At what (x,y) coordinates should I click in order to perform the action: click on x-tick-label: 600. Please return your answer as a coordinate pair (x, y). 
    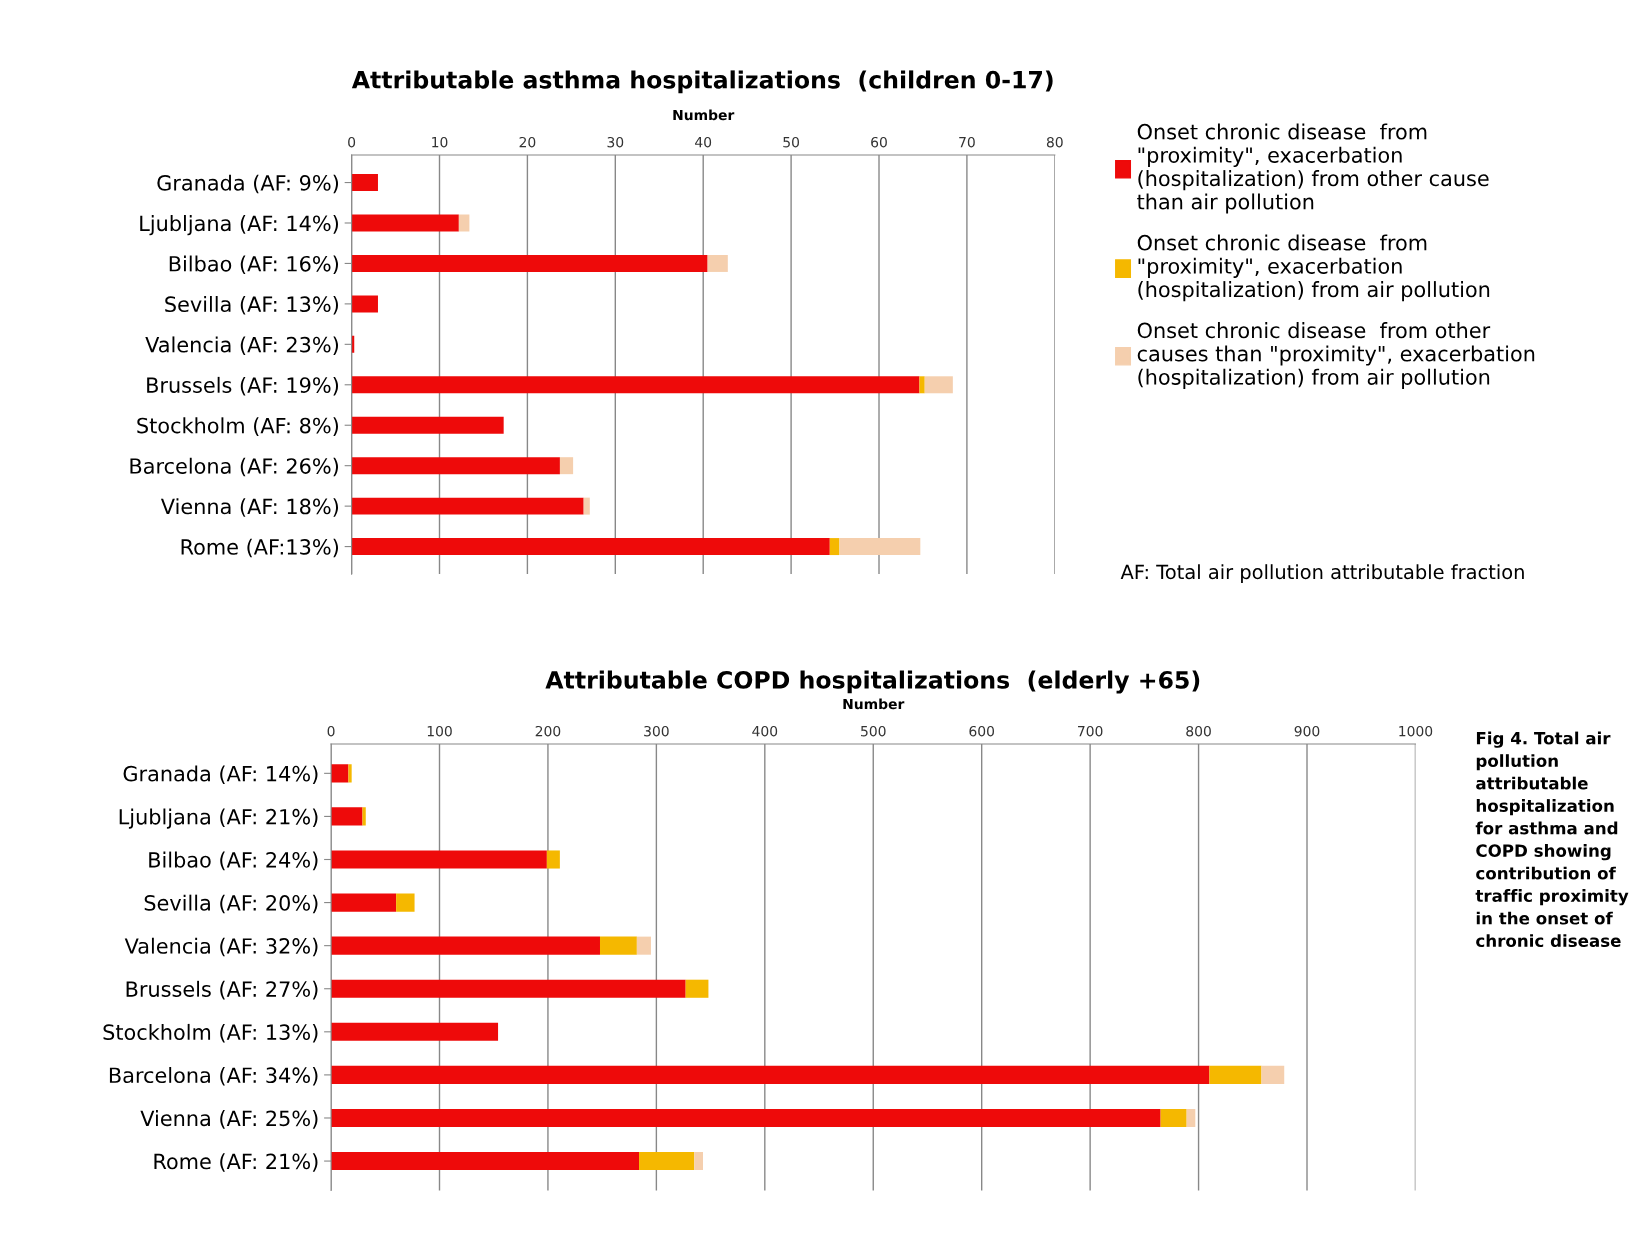
    Looking at the image, I should click on (982, 731).